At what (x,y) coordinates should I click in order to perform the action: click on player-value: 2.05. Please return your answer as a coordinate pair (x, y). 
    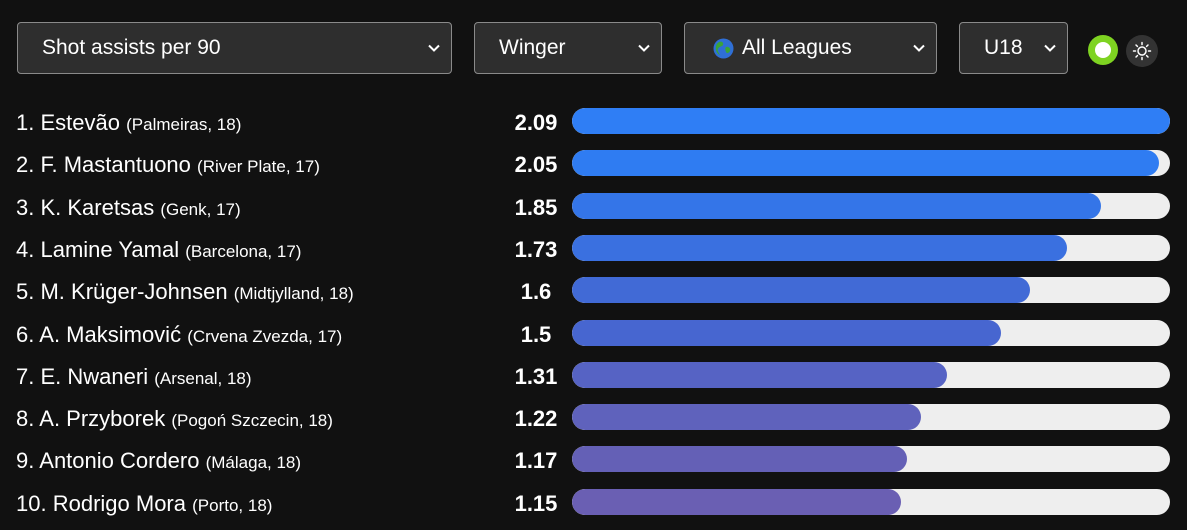
    Looking at the image, I should click on (536, 165).